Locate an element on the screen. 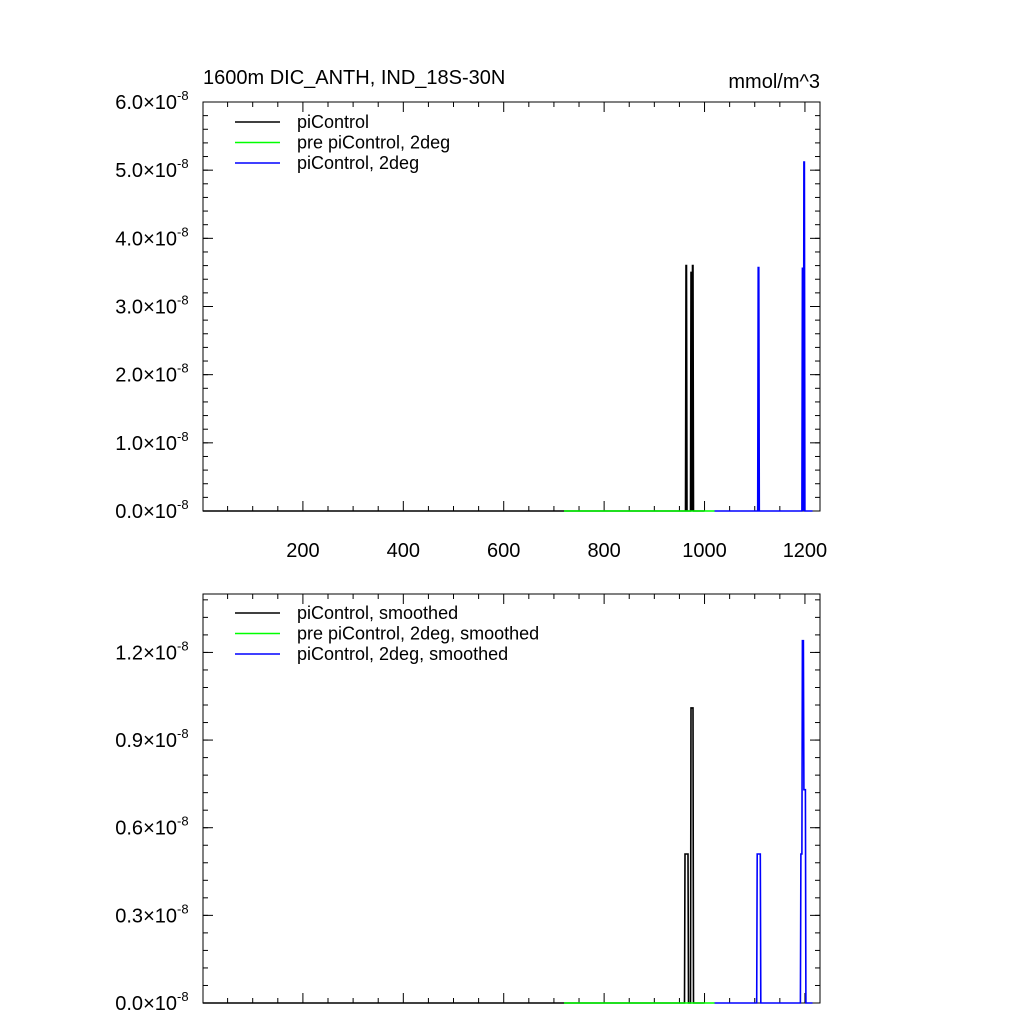 Image resolution: width=1024 pixels, height=1024 pixels. y-tick-mantissa: 0.9 is located at coordinates (129, 741).